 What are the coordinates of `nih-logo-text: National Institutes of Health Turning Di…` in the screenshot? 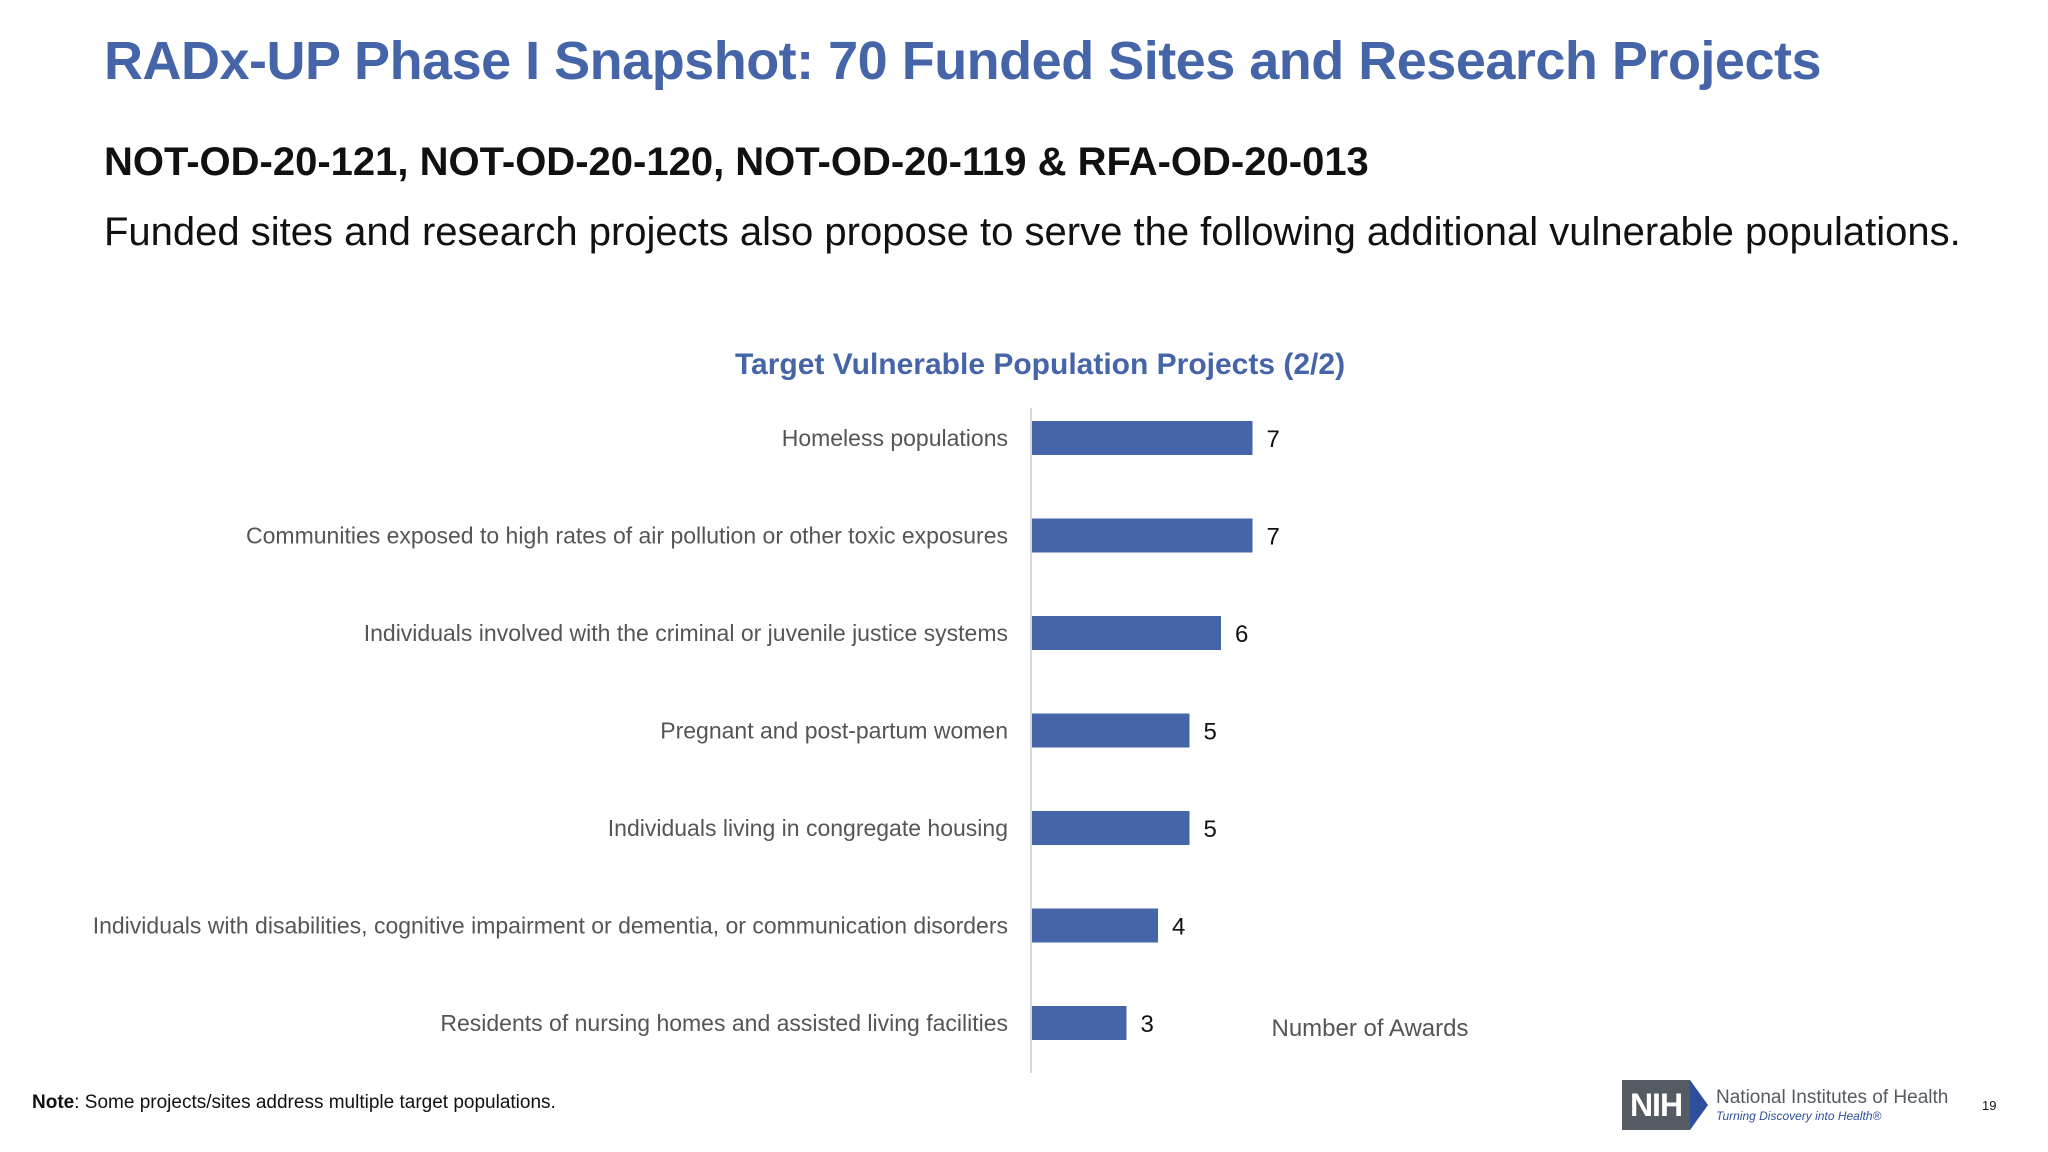 It's located at (1832, 1105).